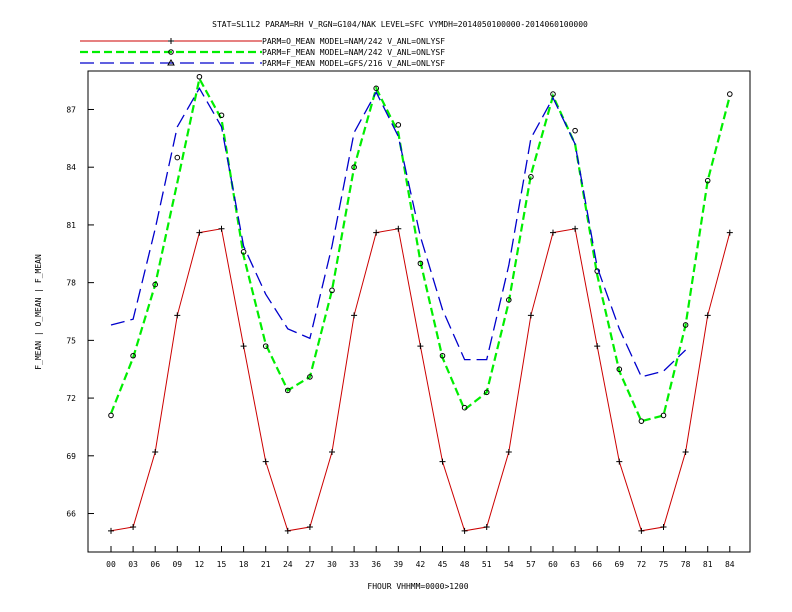 The width and height of the screenshot is (792, 612). What do you see at coordinates (597, 564) in the screenshot?
I see `x-tick-label: 66` at bounding box center [597, 564].